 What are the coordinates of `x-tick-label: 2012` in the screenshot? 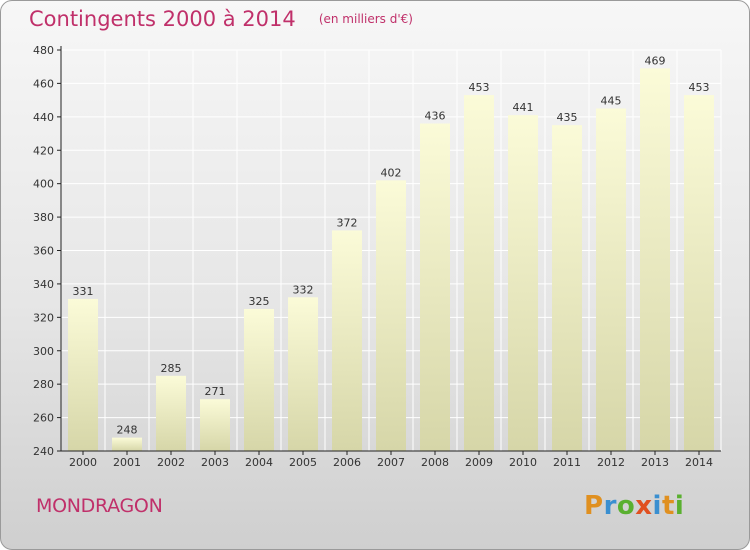 It's located at (611, 462).